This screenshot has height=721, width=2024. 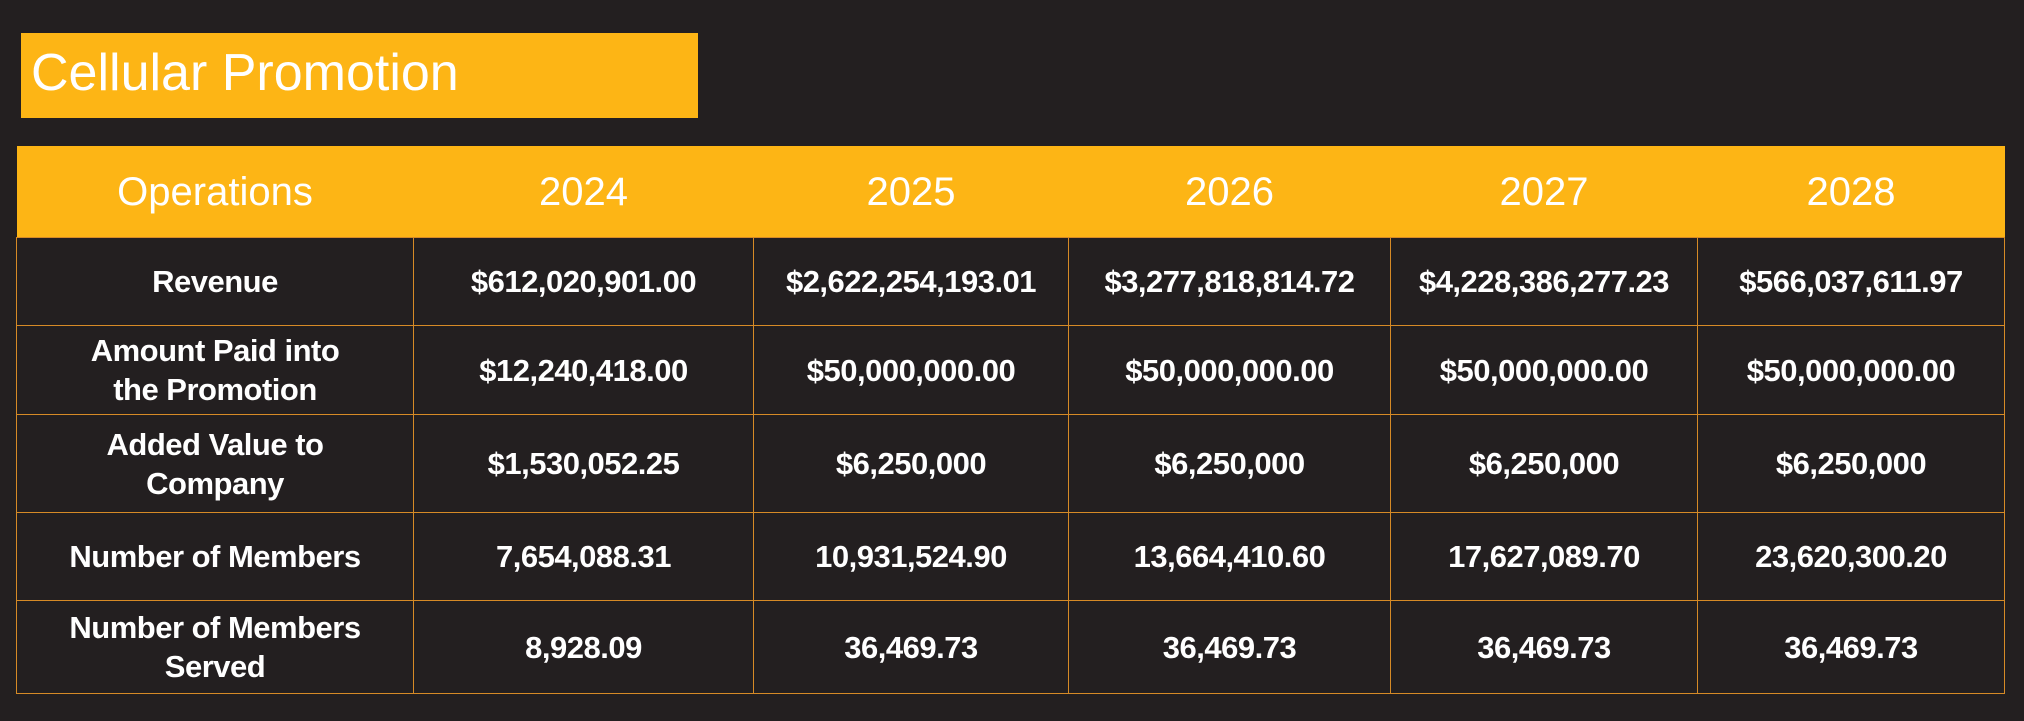 I want to click on table-cell: $12,240,418.00, so click(x=583, y=370).